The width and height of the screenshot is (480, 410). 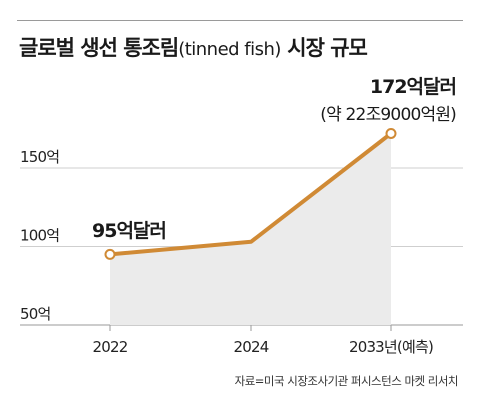 I want to click on x-axis-labels: 2022 2024 2033년(예측), so click(x=263, y=340).